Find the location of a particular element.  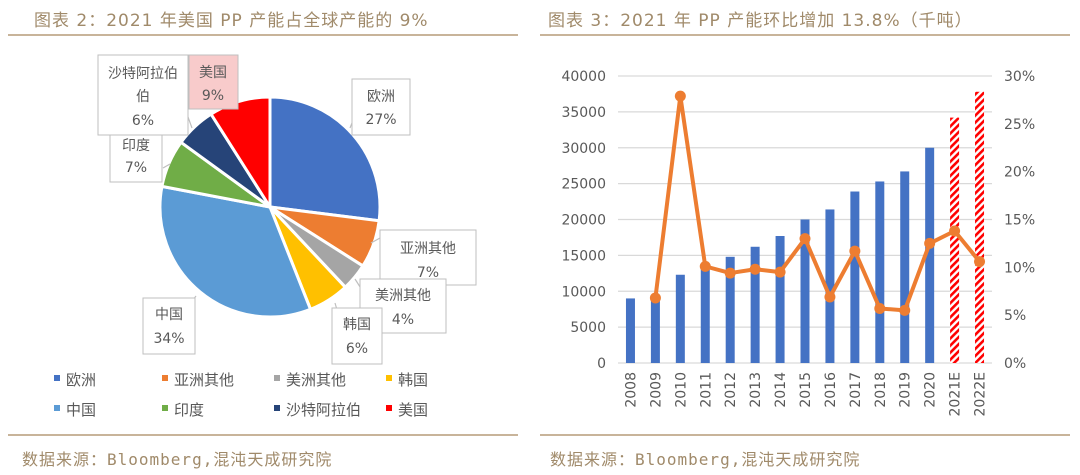

pie-label-europe: 欧洲 27% is located at coordinates (381, 107).